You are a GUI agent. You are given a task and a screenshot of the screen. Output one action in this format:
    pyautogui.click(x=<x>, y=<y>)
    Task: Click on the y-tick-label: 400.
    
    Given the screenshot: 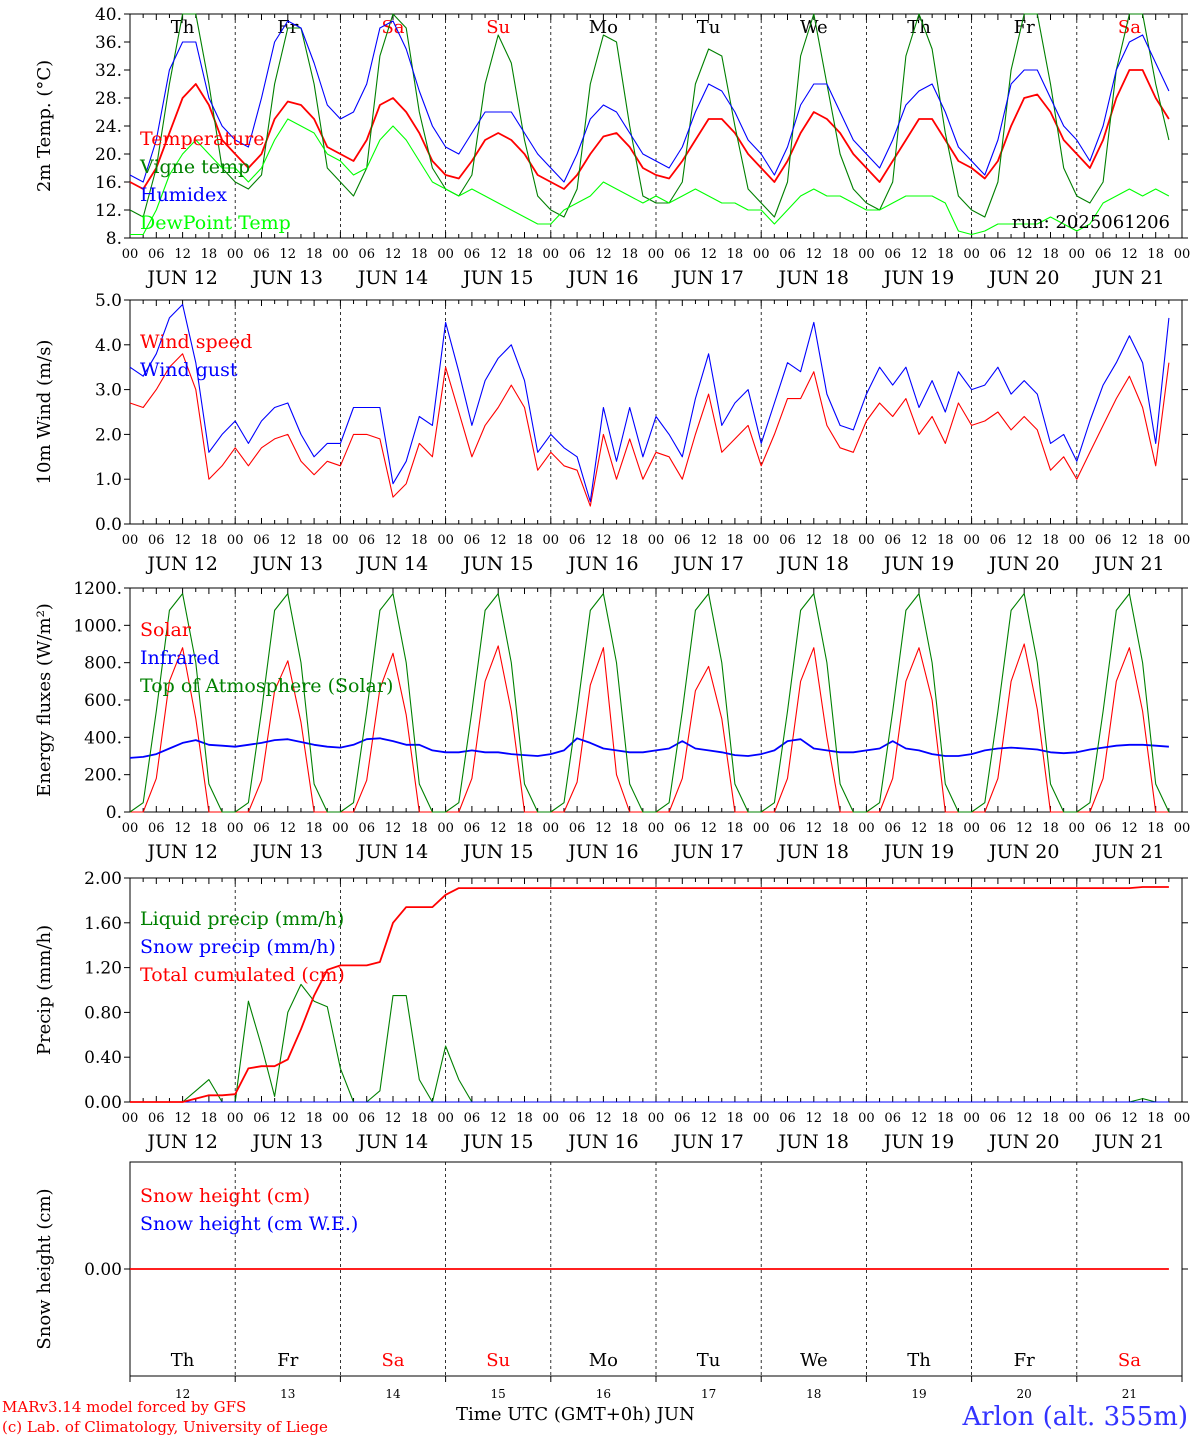 What is the action you would take?
    pyautogui.click(x=103, y=738)
    